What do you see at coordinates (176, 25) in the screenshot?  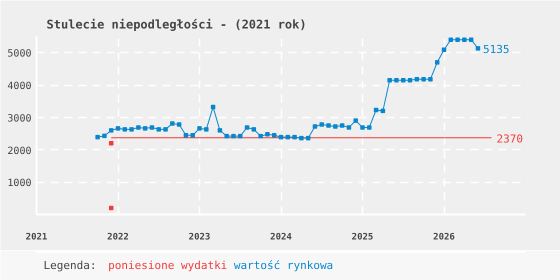 I see `chart-title: Stulecie niepodległości - (2021 rok)` at bounding box center [176, 25].